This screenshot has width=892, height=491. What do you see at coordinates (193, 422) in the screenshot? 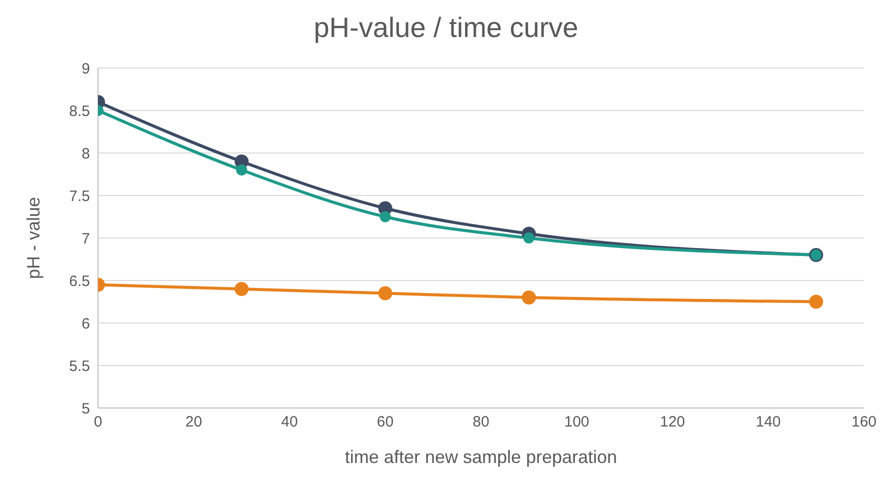
I see `x-tick-label: 20` at bounding box center [193, 422].